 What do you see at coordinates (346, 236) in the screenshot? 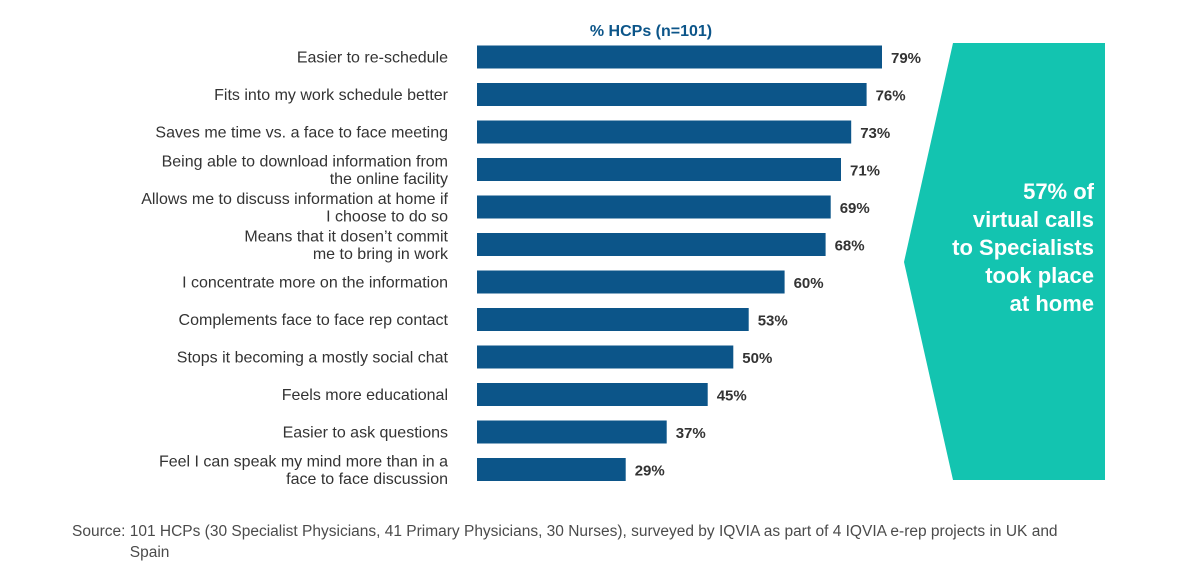
I see `category-label: Means that it dosen’t commit` at bounding box center [346, 236].